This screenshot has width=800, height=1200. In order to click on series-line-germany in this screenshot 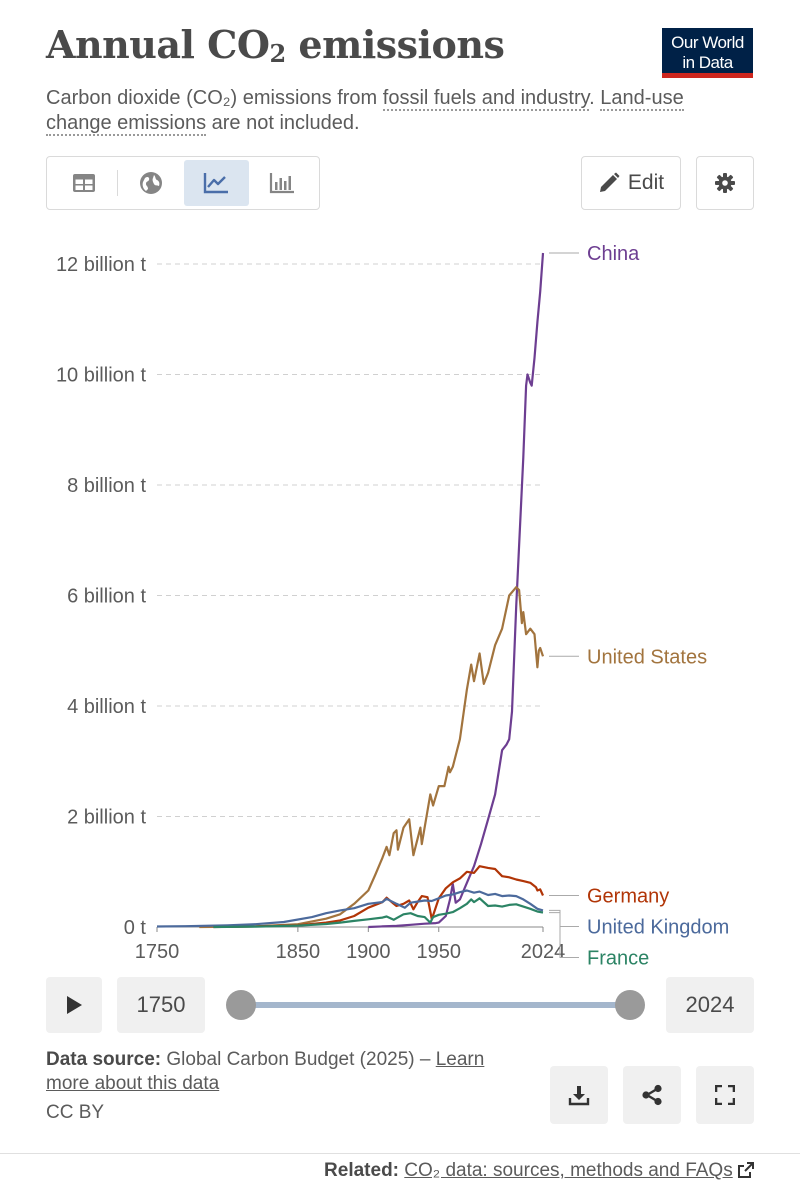, I will do `click(378, 897)`.